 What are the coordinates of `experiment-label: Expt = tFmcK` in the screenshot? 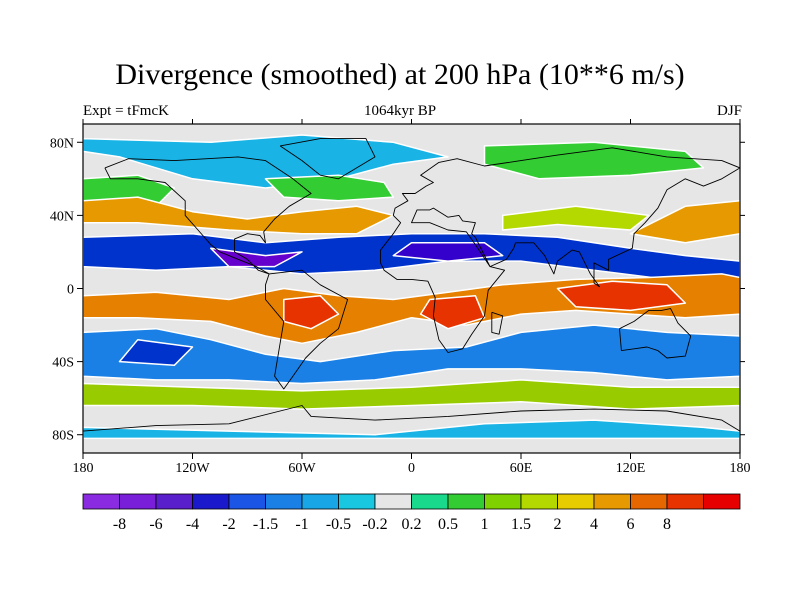 It's located at (126, 111).